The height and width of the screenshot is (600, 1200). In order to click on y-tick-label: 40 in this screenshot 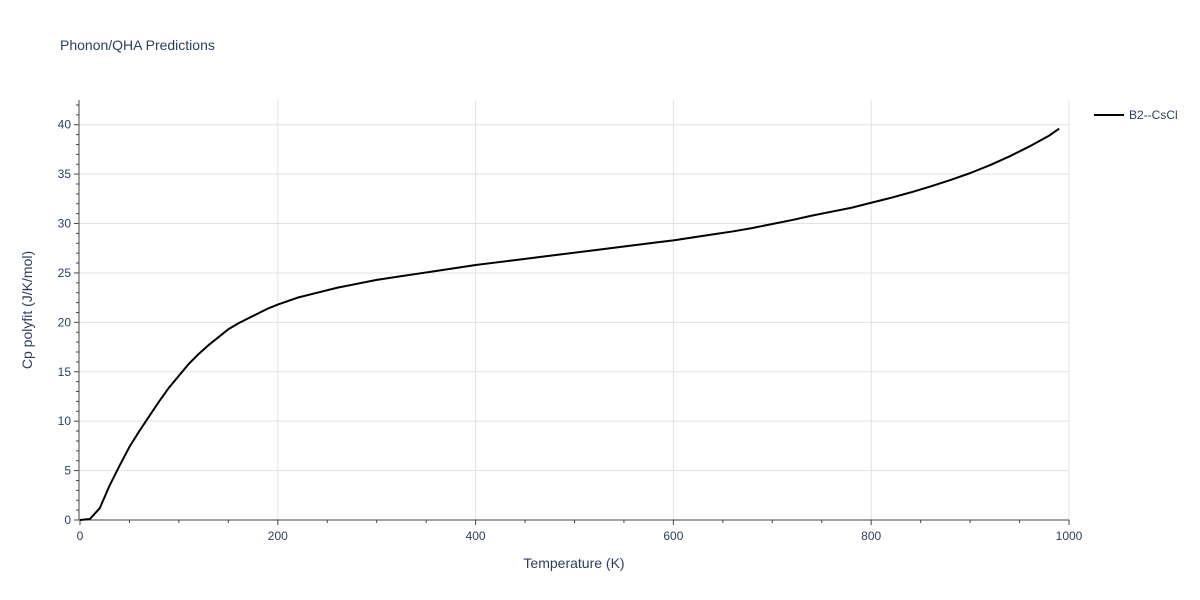, I will do `click(65, 125)`.